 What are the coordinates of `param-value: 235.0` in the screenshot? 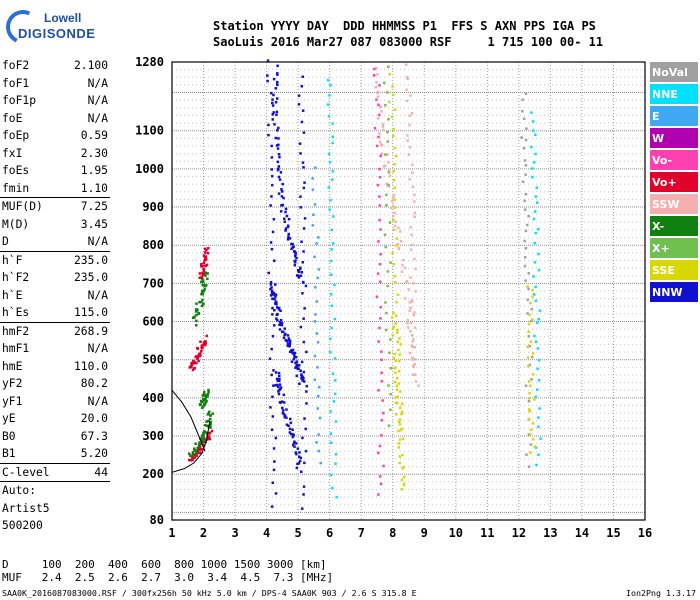 It's located at (90, 260).